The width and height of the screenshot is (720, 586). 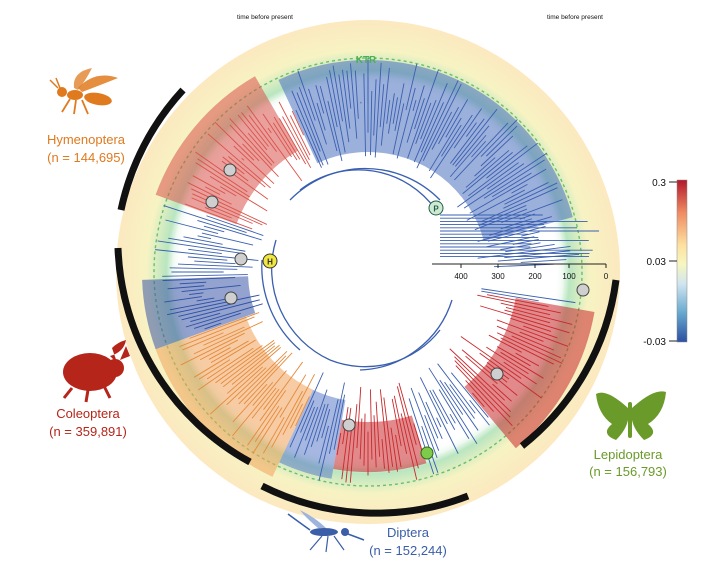 What do you see at coordinates (427, 453) in the screenshot?
I see `lepidoptera-node` at bounding box center [427, 453].